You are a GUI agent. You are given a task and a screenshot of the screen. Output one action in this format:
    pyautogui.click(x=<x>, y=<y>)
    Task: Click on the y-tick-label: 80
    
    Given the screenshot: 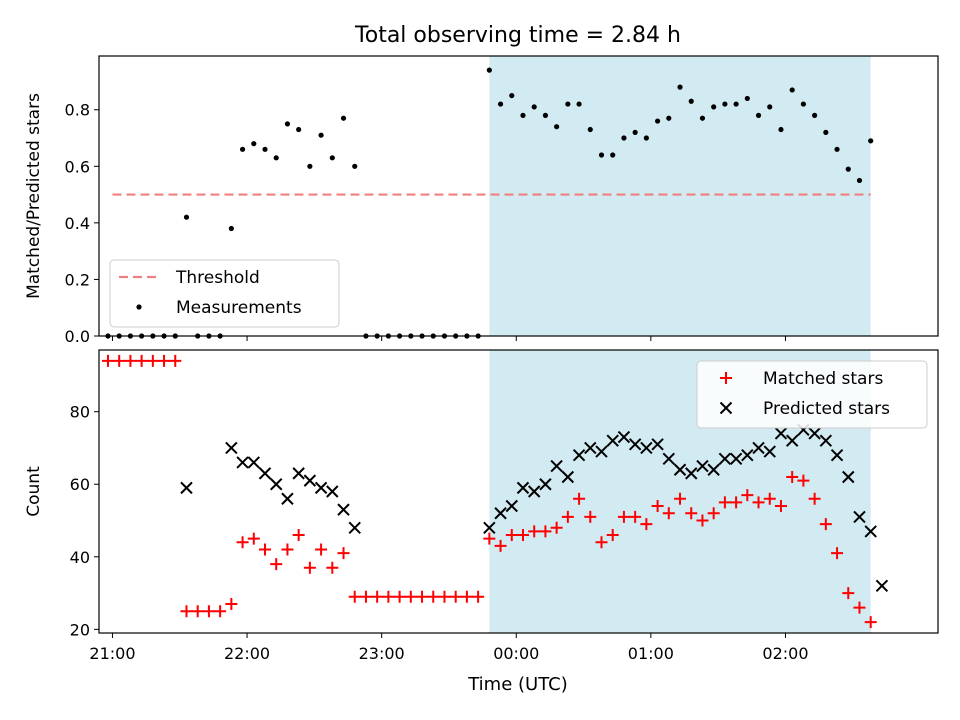 What is the action you would take?
    pyautogui.click(x=80, y=412)
    